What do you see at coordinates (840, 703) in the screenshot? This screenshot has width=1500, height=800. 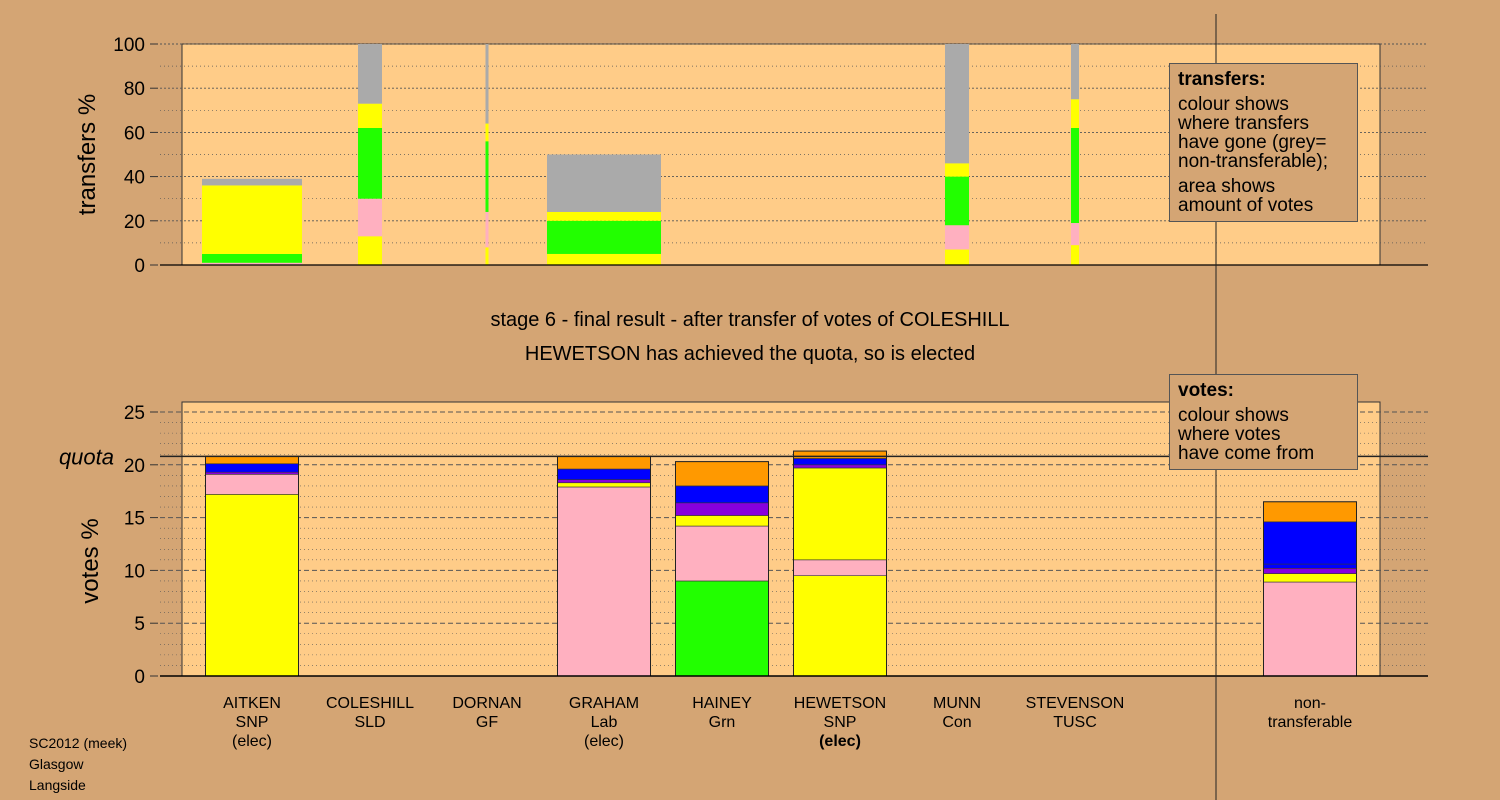 I see `candidate-name: HEWETSON` at bounding box center [840, 703].